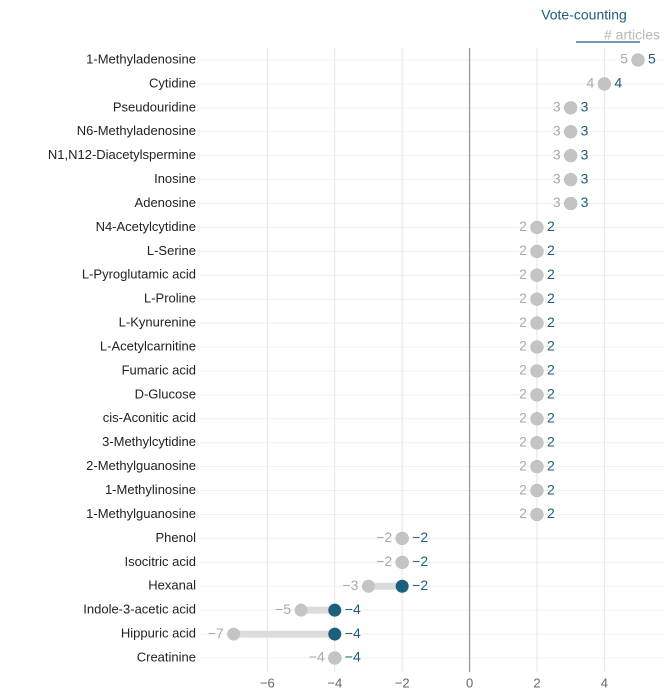  Describe the element at coordinates (334, 682) in the screenshot. I see `x-tick-label: −4` at that location.